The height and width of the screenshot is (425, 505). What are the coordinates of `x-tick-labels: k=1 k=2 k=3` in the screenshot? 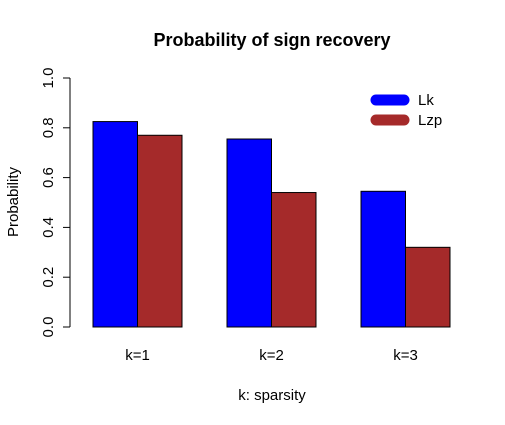 It's located at (271, 355).